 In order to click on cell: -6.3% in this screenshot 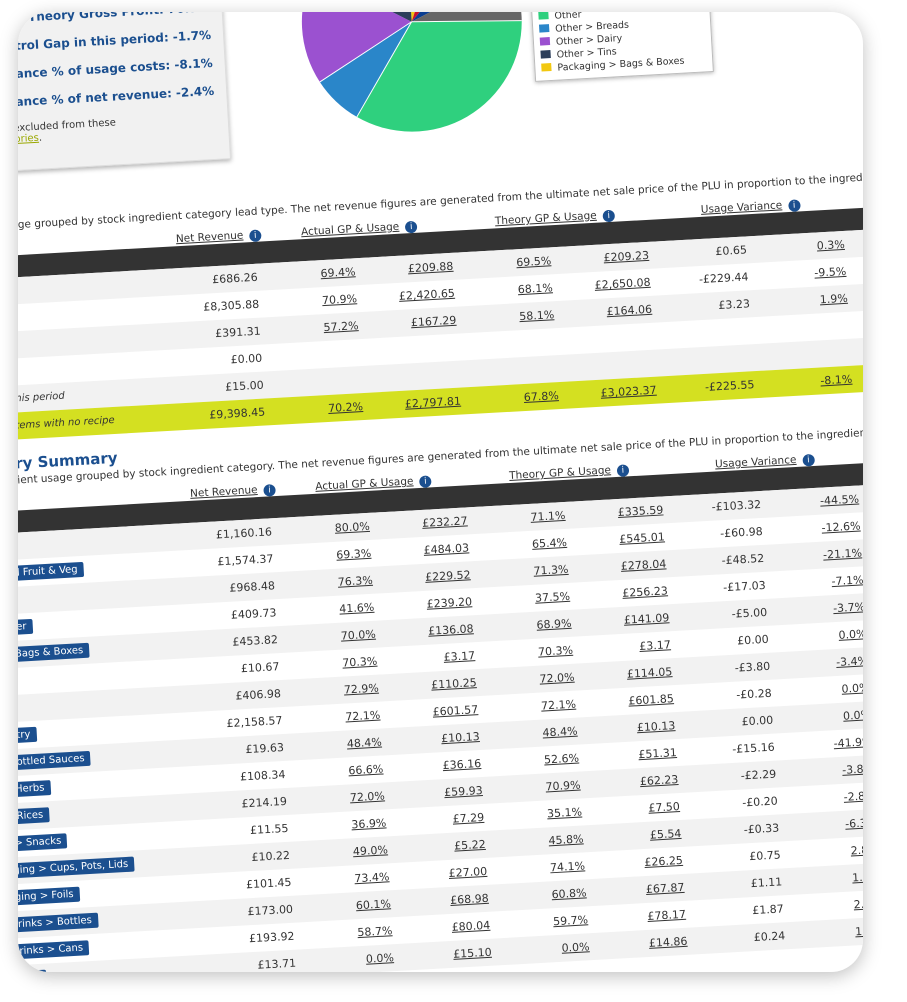, I will do `click(853, 823)`.